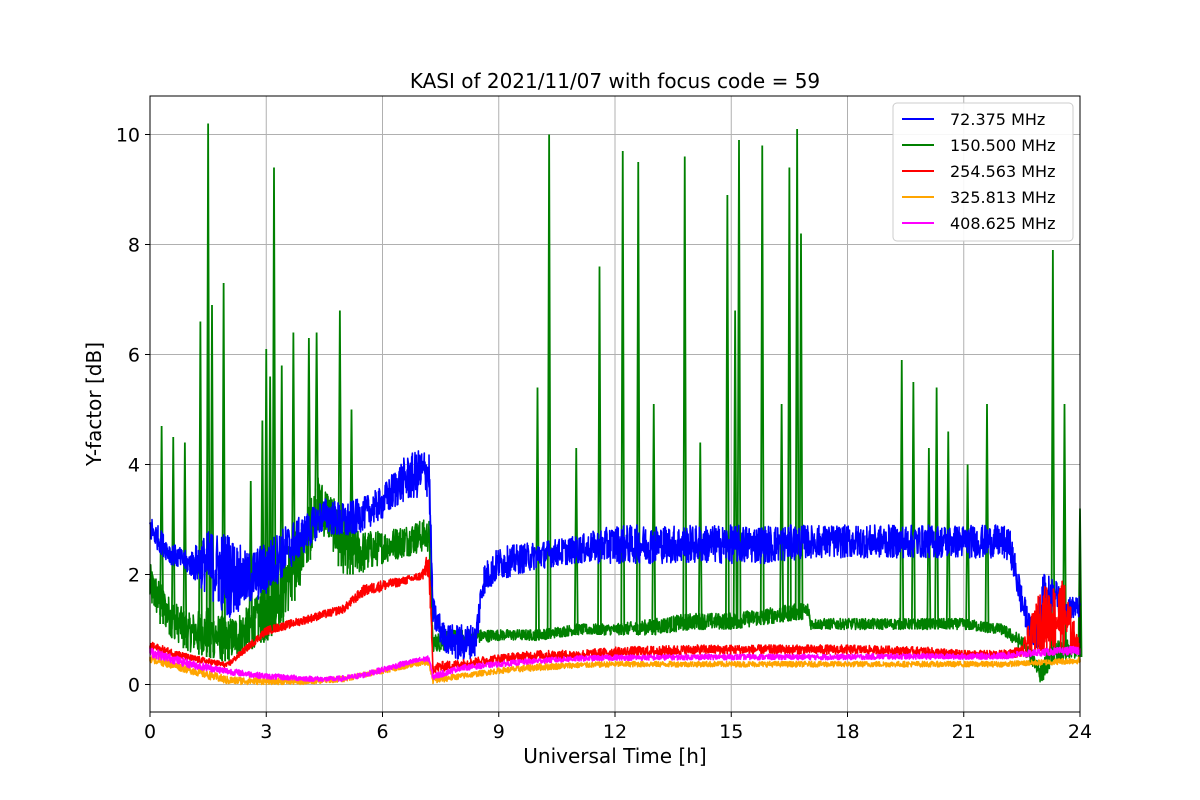 The height and width of the screenshot is (800, 1200). I want to click on y-tick-label: 4, so click(134, 466).